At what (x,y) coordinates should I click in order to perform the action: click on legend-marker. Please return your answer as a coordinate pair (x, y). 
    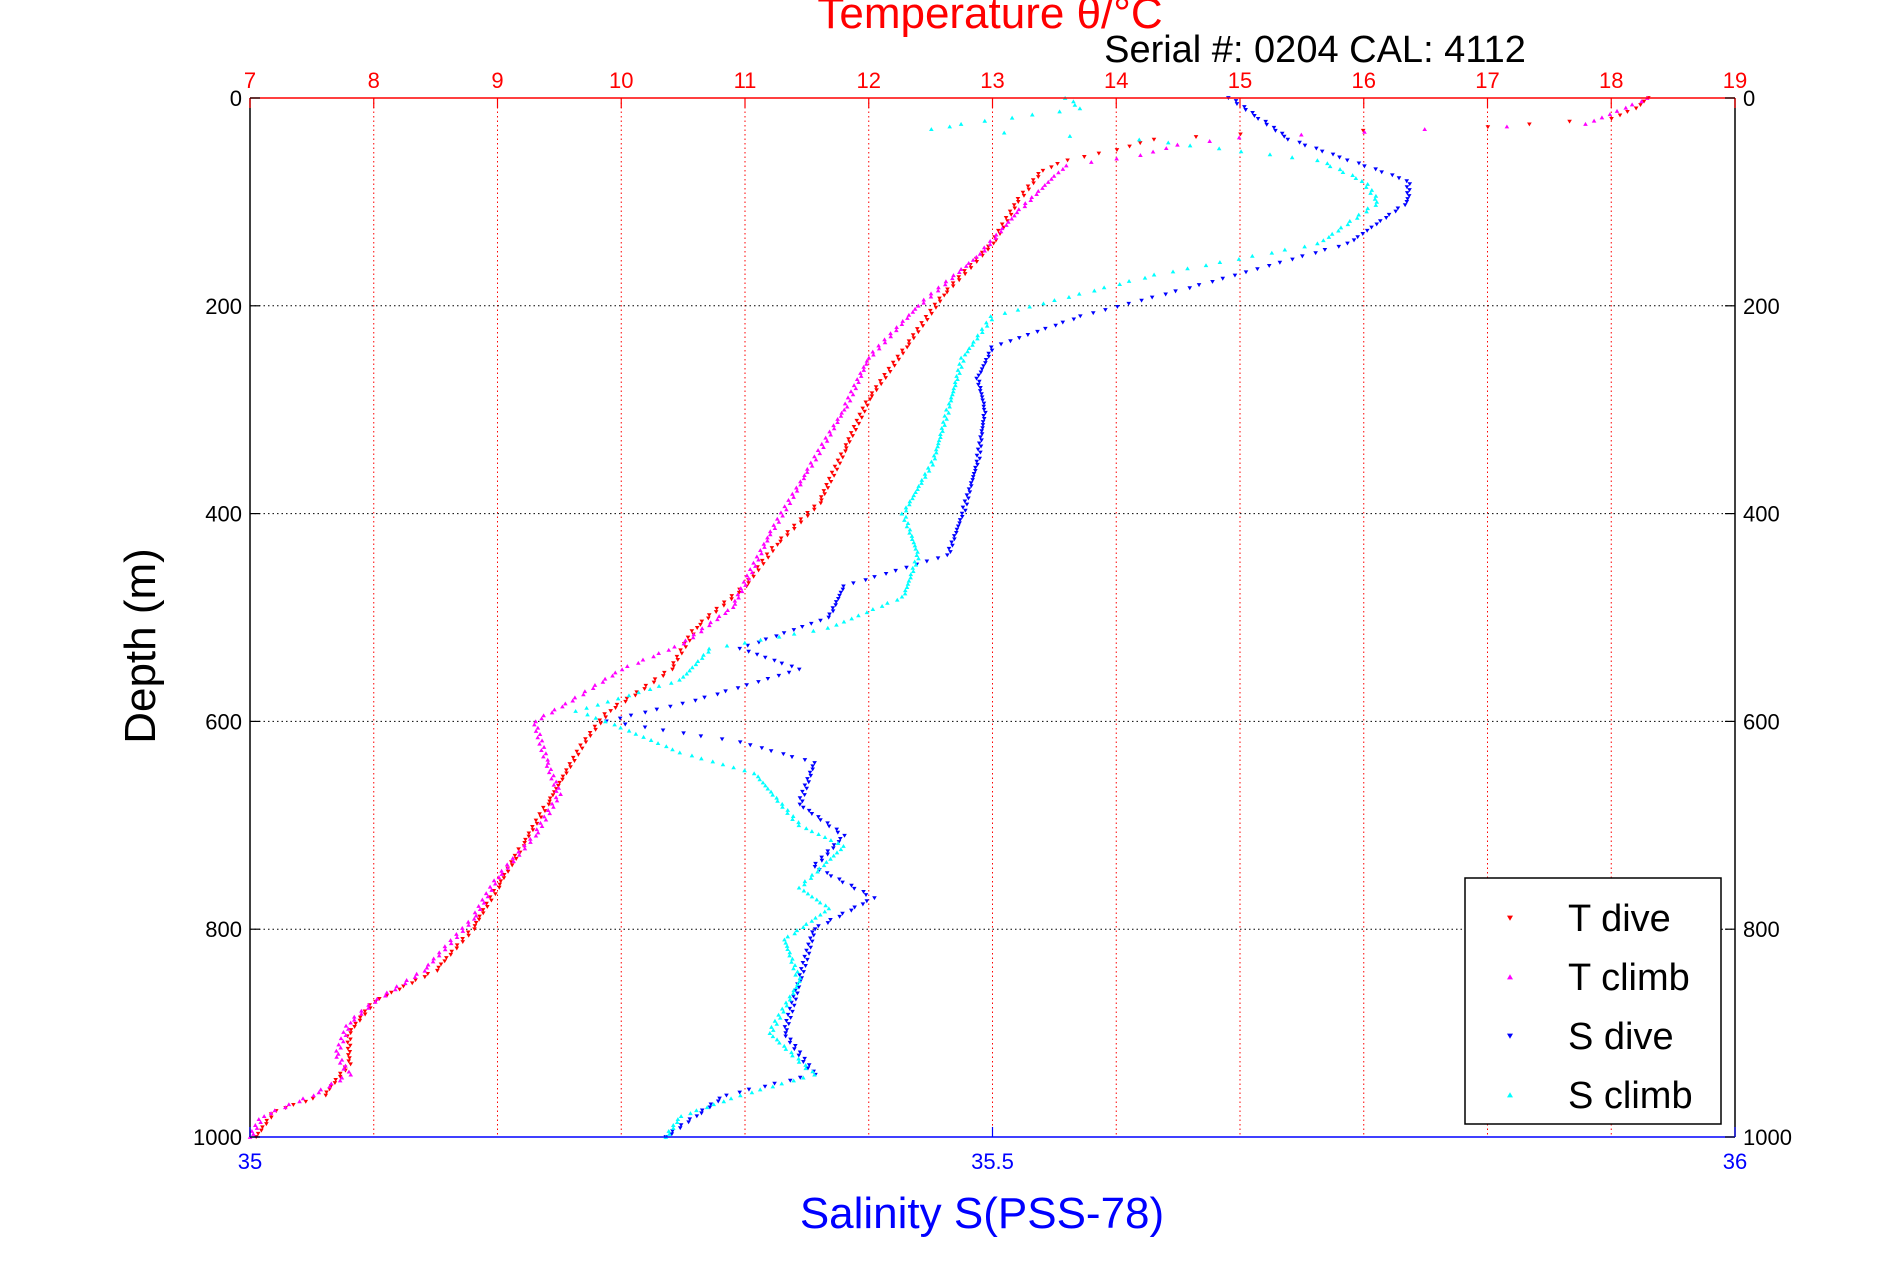
    Looking at the image, I should click on (1510, 918).